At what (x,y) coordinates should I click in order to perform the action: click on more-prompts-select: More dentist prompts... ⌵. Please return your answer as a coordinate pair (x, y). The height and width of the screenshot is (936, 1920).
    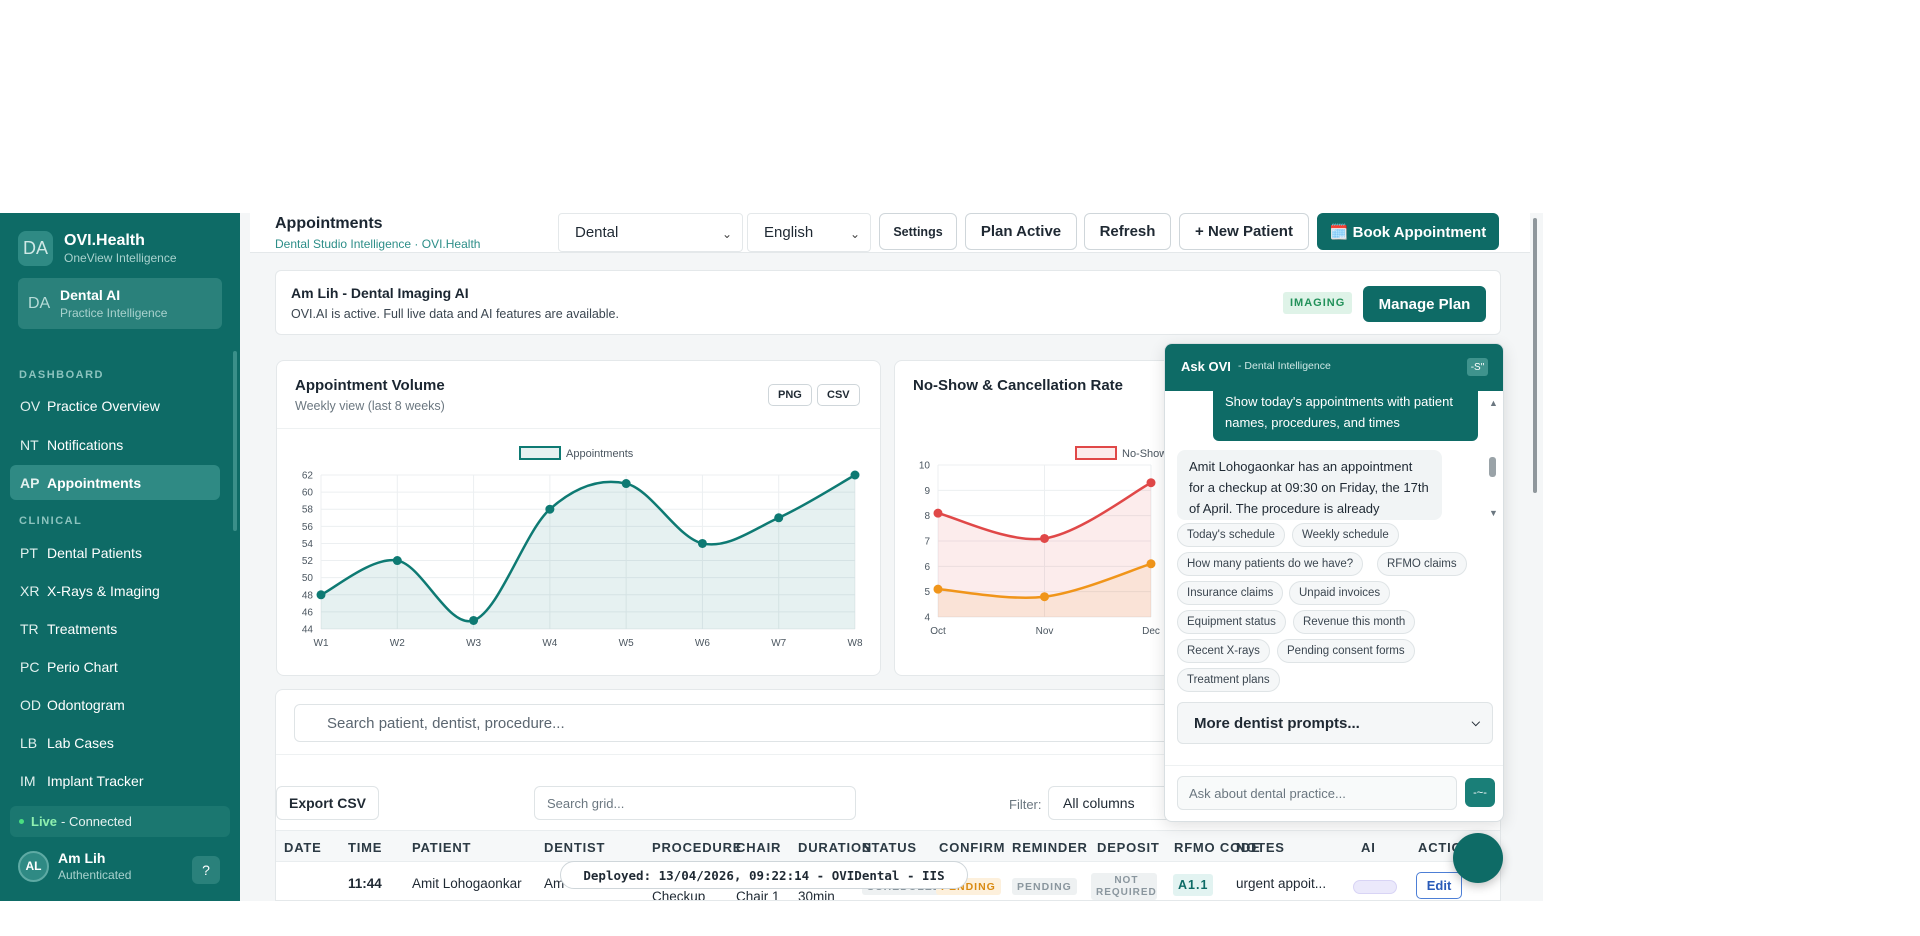
    Looking at the image, I should click on (1335, 723).